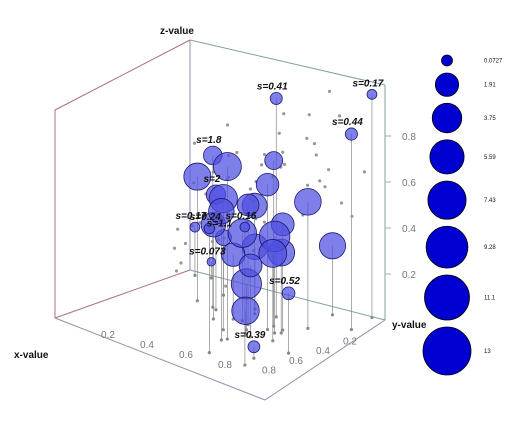 The height and width of the screenshot is (435, 512). I want to click on x-axis-title: x-value, so click(31, 355).